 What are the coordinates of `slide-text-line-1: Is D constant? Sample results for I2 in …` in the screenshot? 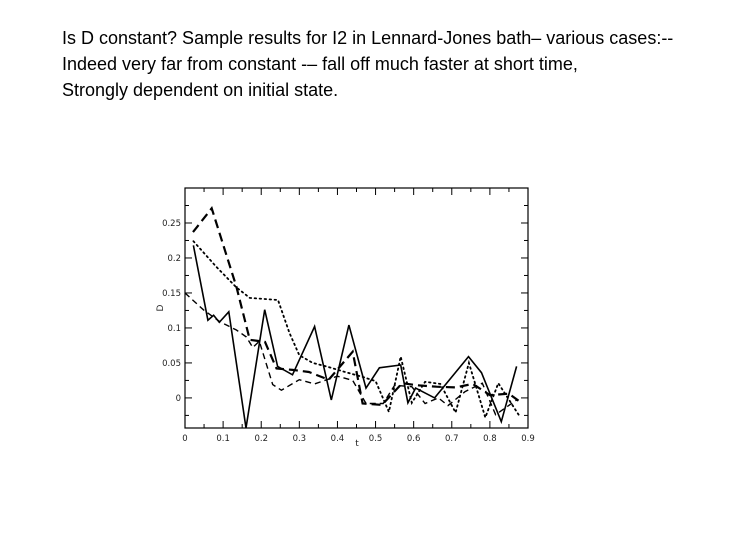 It's located at (368, 38).